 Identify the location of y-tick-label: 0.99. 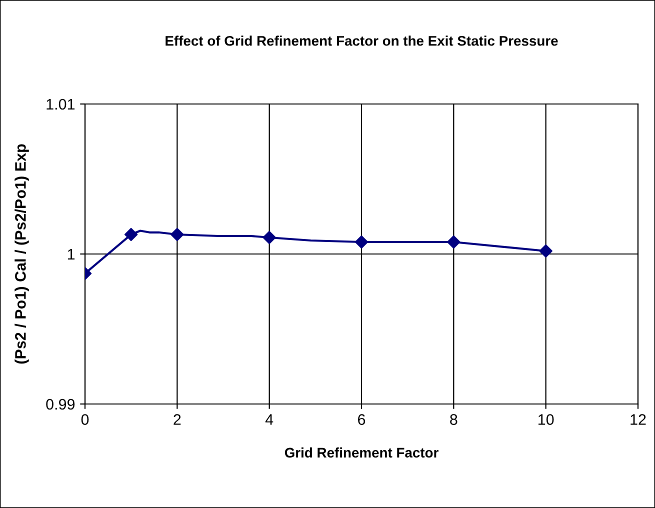
(60, 404).